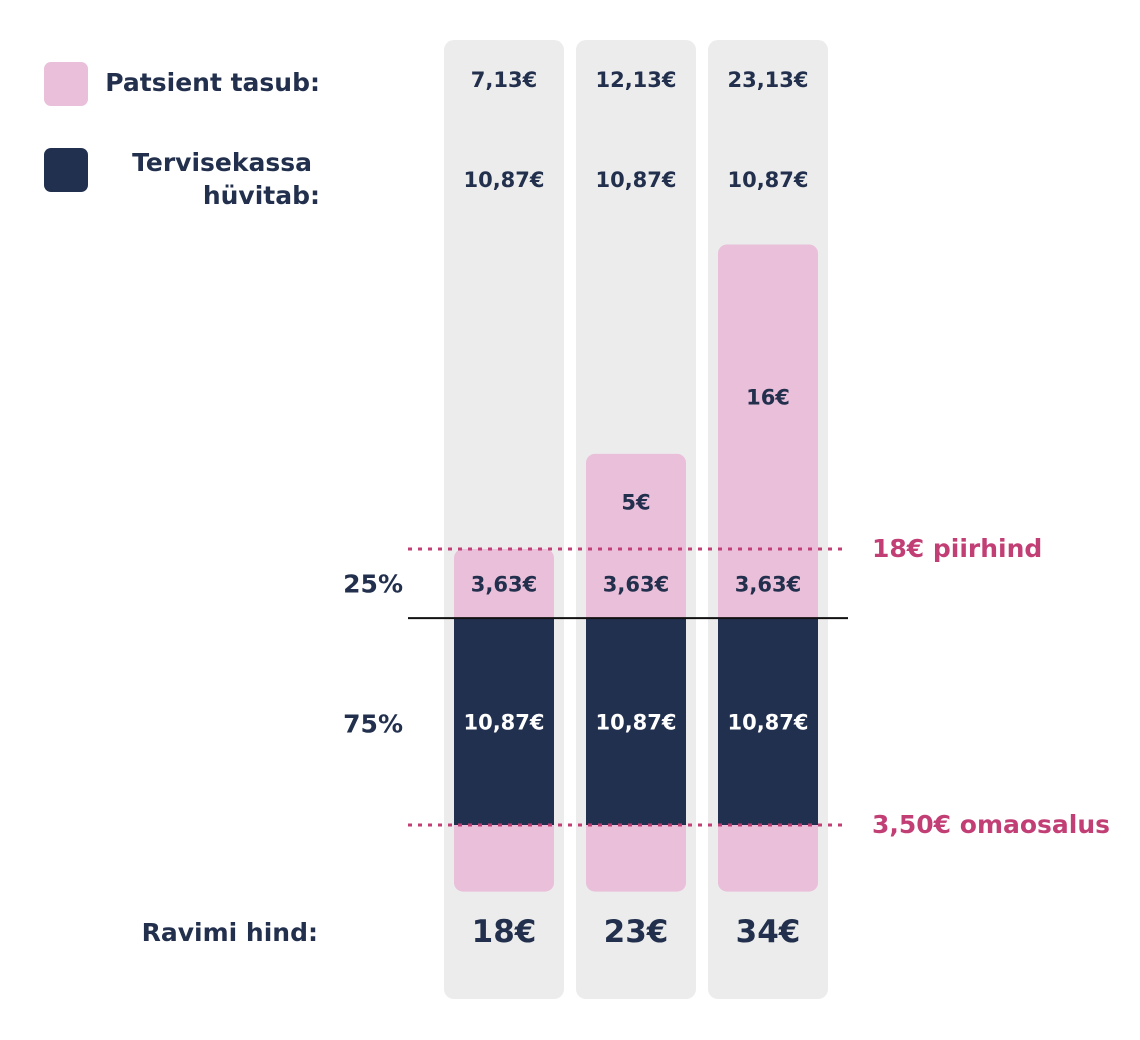 This screenshot has width=1140, height=1040. I want to click on patient-total-label: 12,13€, so click(635, 80).